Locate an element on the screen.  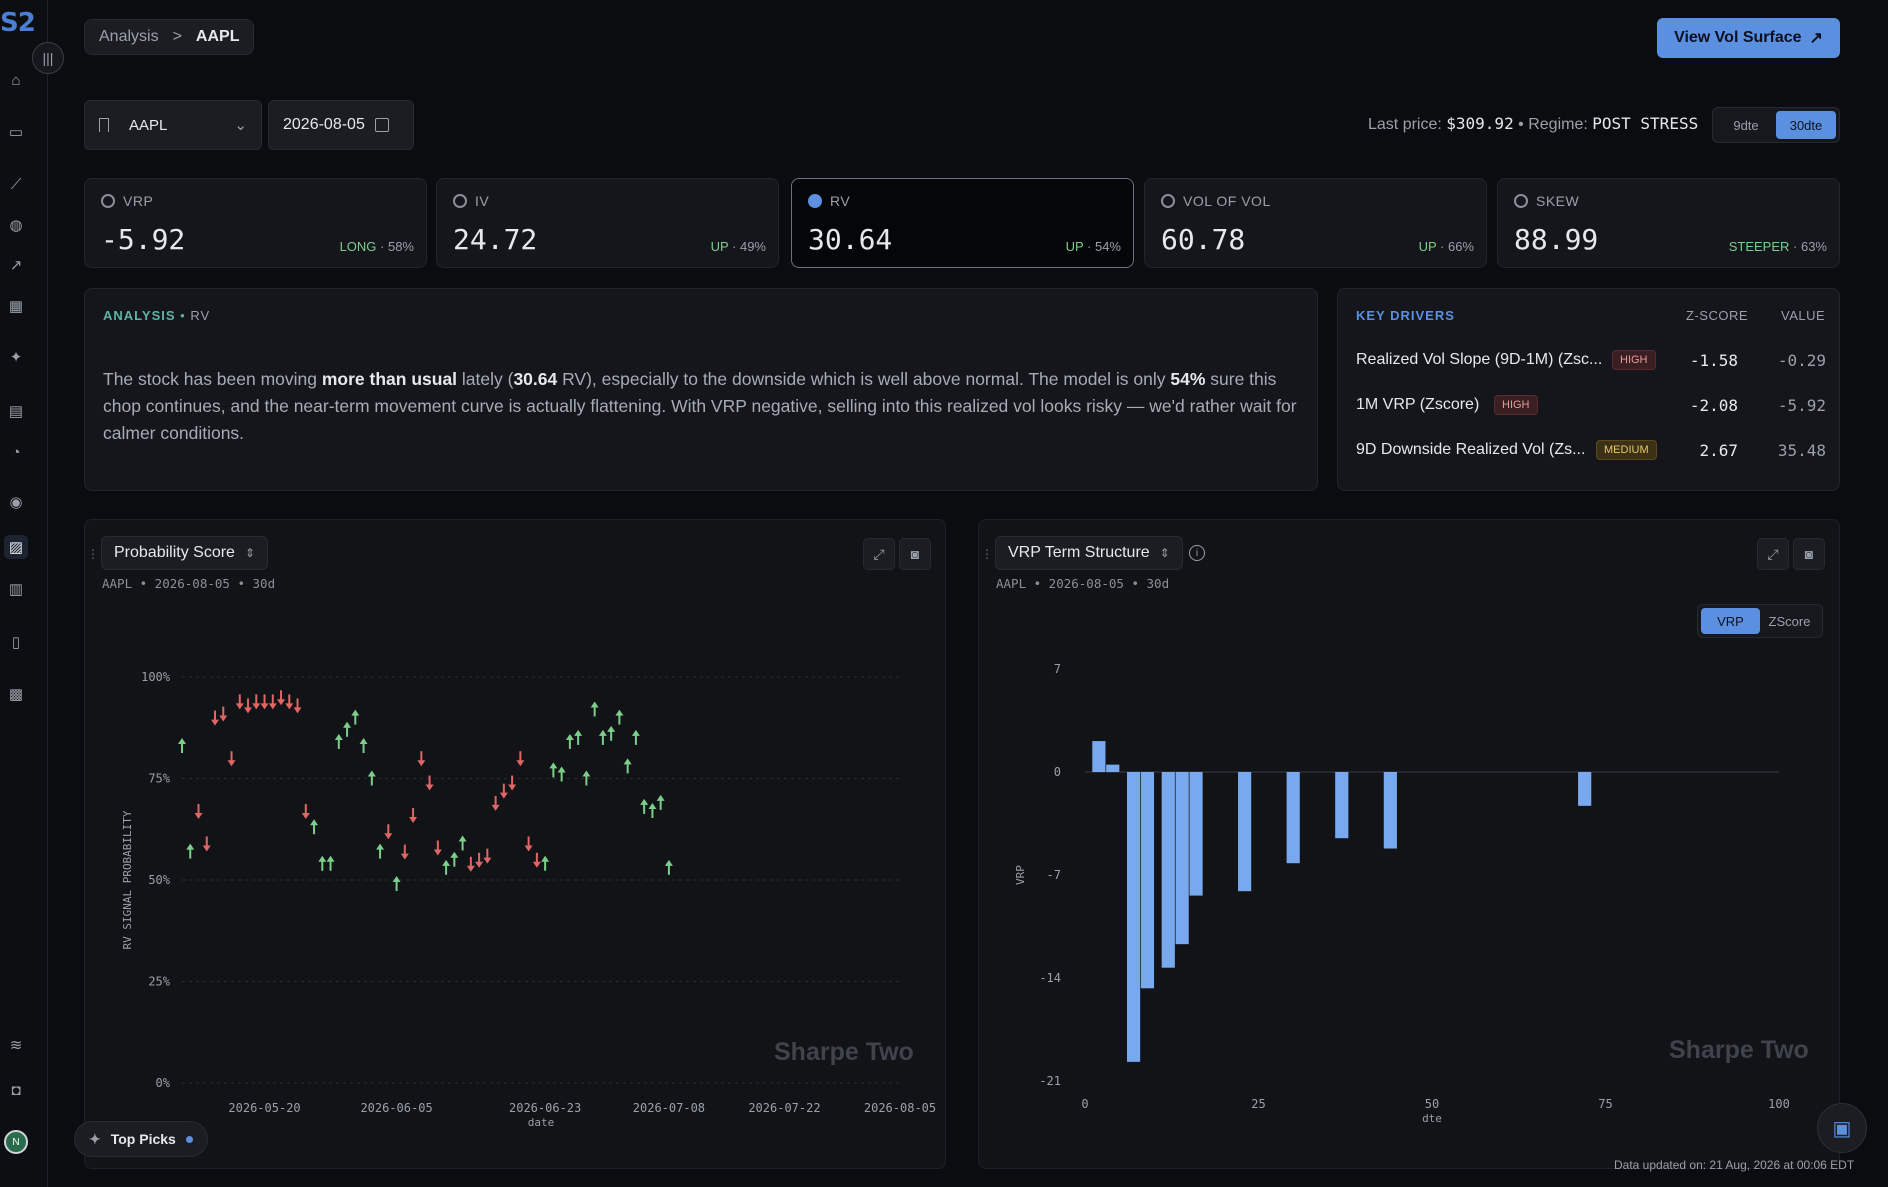
avatar: N is located at coordinates (16, 1142).